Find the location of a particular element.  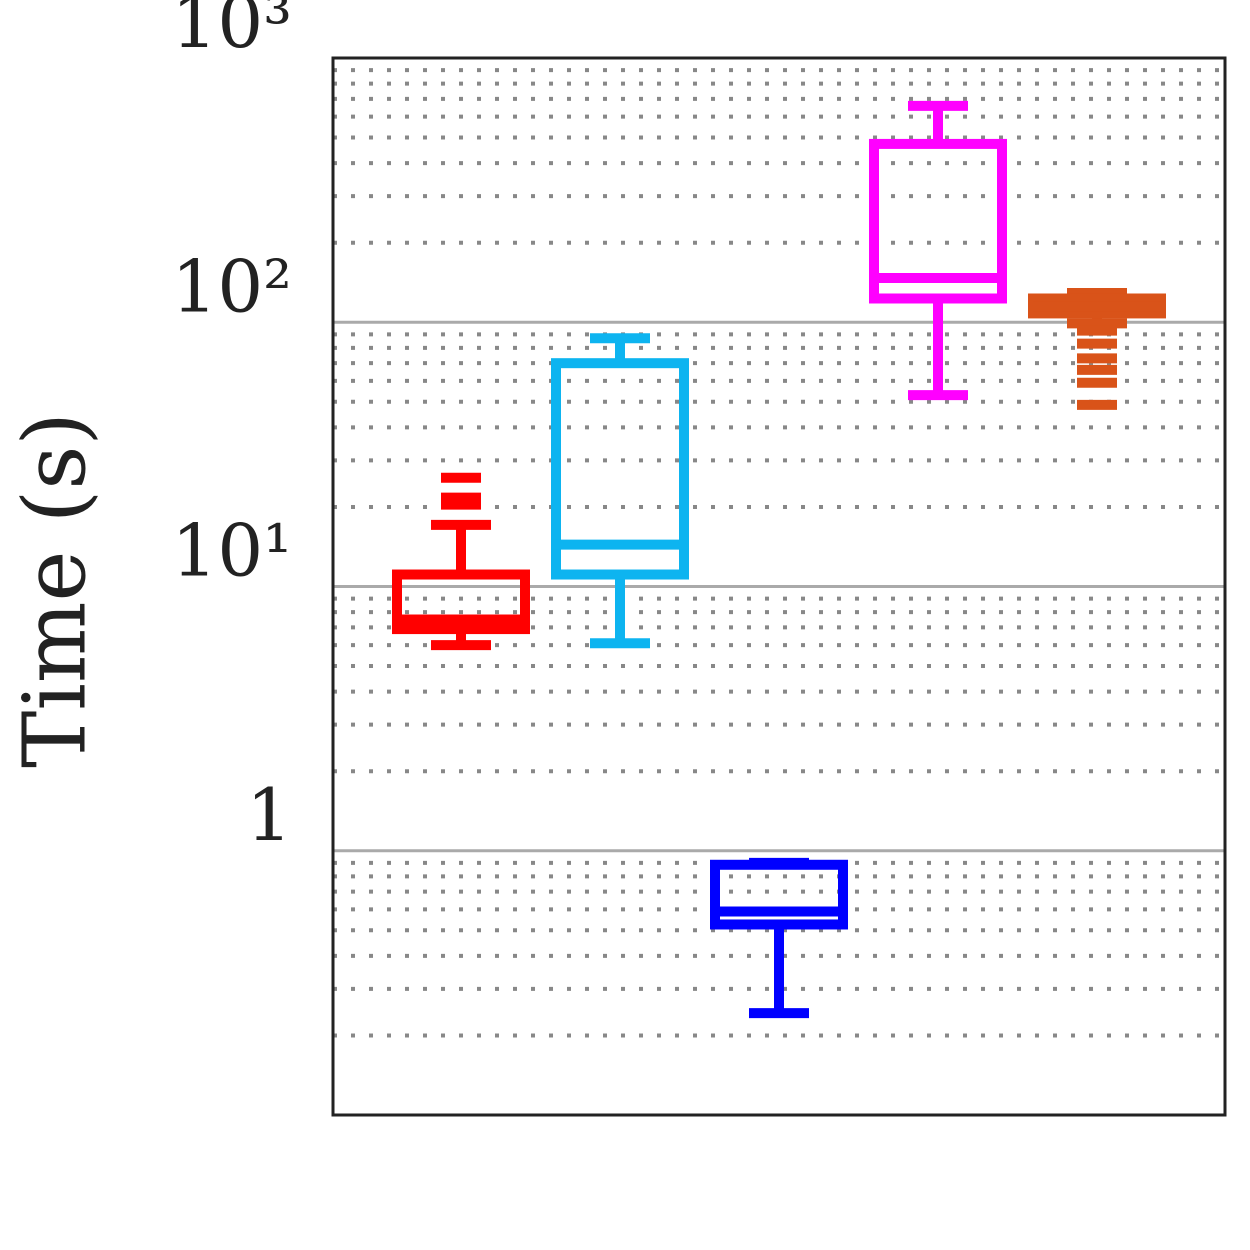

y-tick-label: 10² is located at coordinates (232, 286).